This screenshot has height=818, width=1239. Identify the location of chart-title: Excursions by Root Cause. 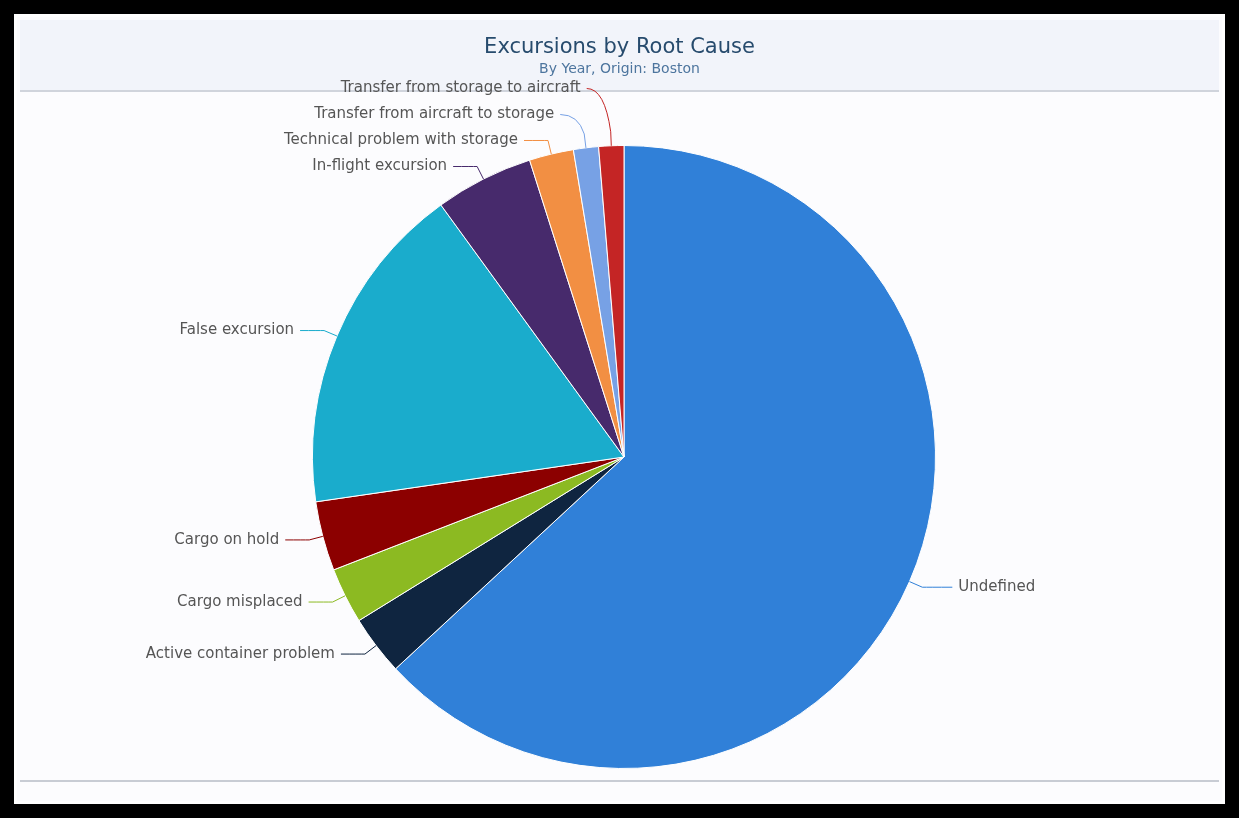
(619, 46).